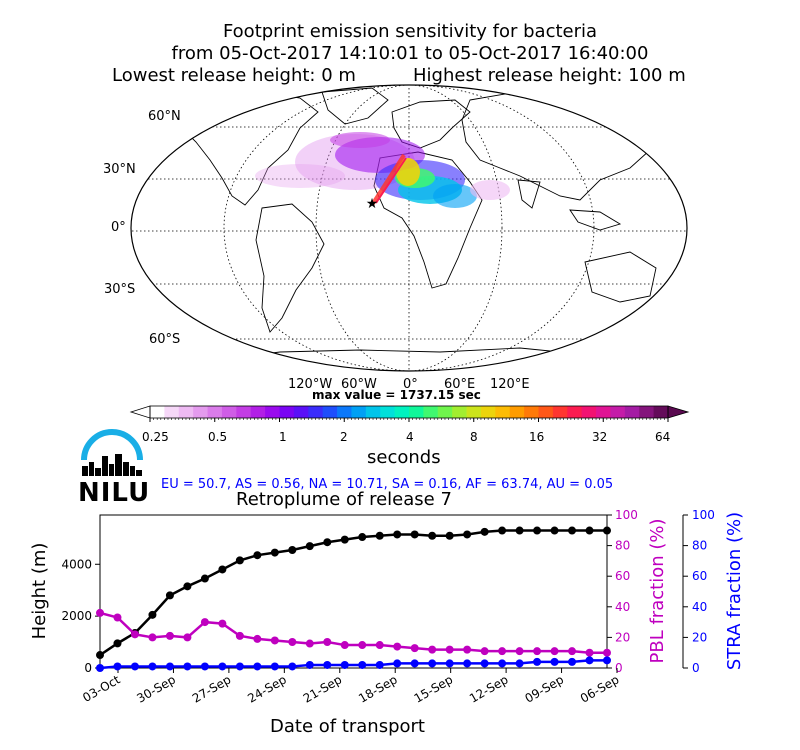 The height and width of the screenshot is (750, 800). Describe the element at coordinates (347, 726) in the screenshot. I see `x-axis-label: Date of transport` at that location.